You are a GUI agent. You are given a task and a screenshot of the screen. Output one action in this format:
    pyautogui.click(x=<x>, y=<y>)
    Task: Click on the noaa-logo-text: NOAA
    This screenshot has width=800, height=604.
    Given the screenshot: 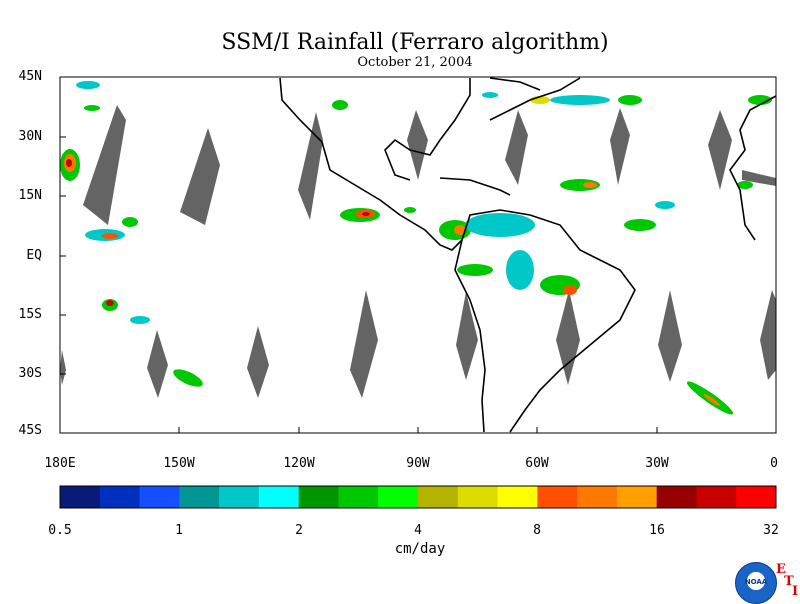 What is the action you would take?
    pyautogui.click(x=756, y=582)
    